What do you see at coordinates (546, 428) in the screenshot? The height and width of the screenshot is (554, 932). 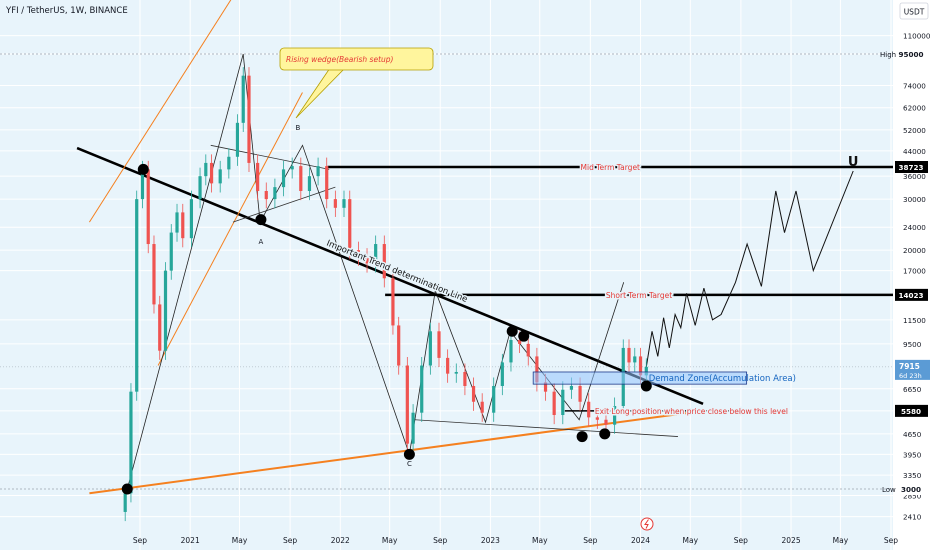 I see `lower-wedge-line` at bounding box center [546, 428].